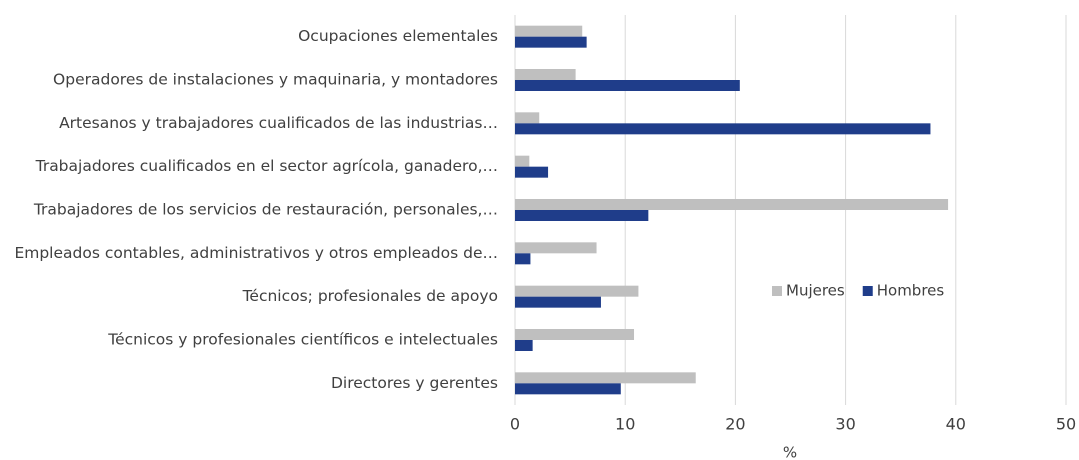 The image size is (1079, 460). Describe the element at coordinates (625, 424) in the screenshot. I see `x-tick-label: 10` at that location.